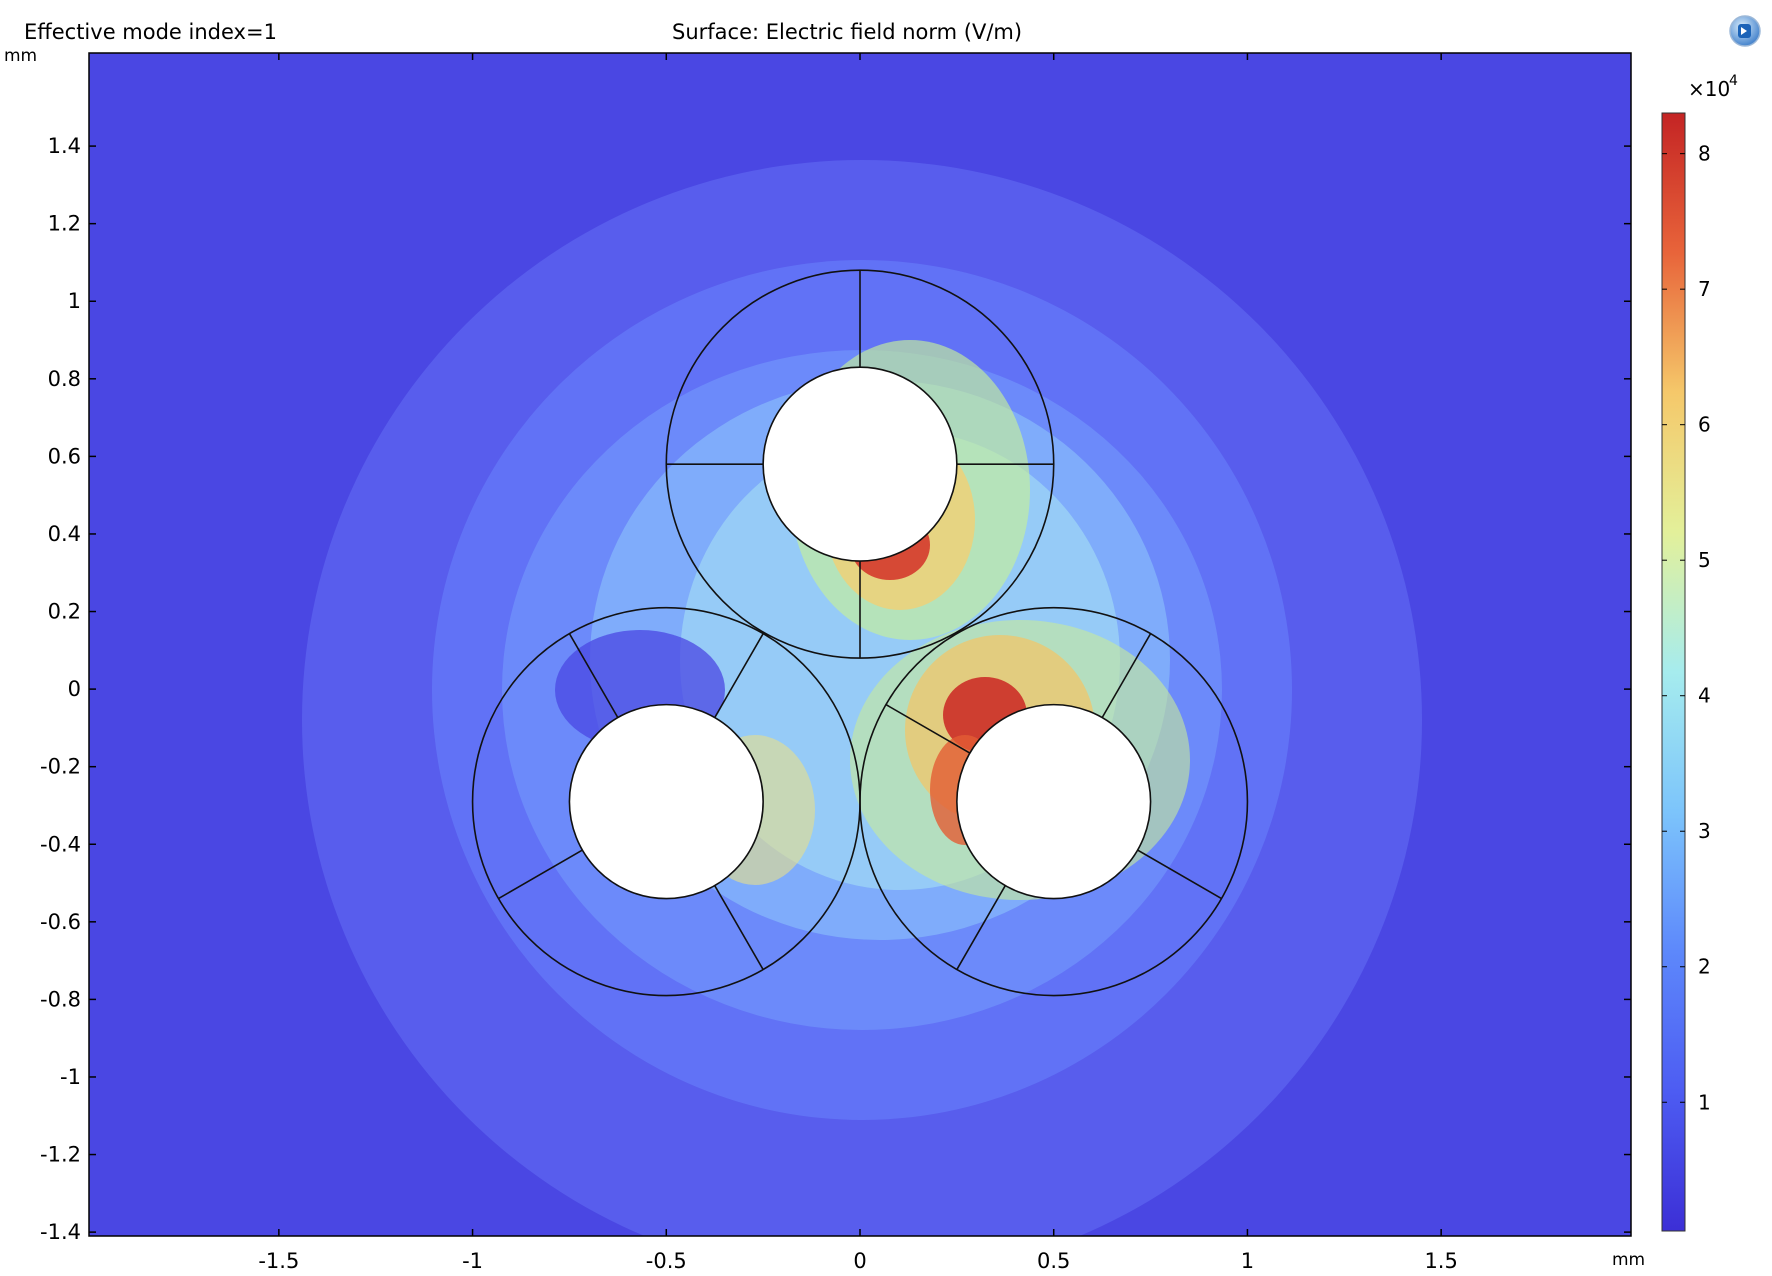 The height and width of the screenshot is (1276, 1772). I want to click on y-tick-label: 0.8, so click(64, 379).